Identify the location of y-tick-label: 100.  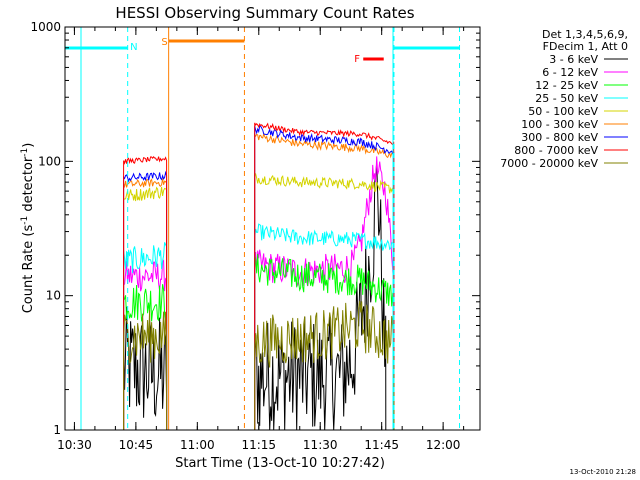
(49, 161).